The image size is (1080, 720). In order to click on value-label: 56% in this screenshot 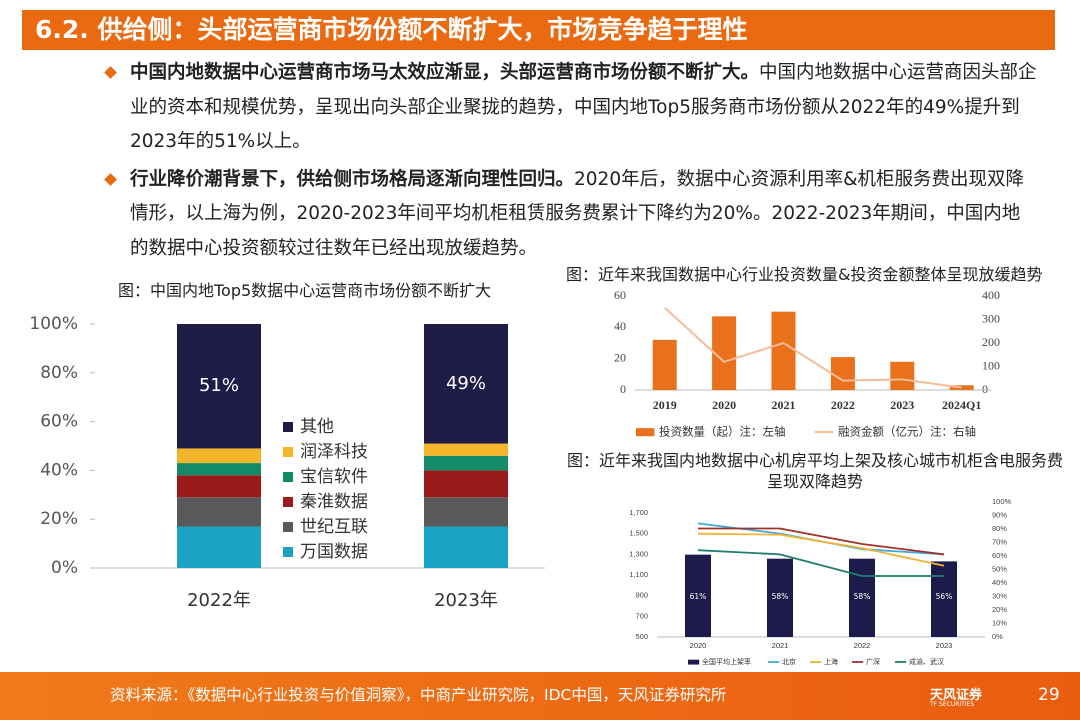, I will do `click(944, 596)`.